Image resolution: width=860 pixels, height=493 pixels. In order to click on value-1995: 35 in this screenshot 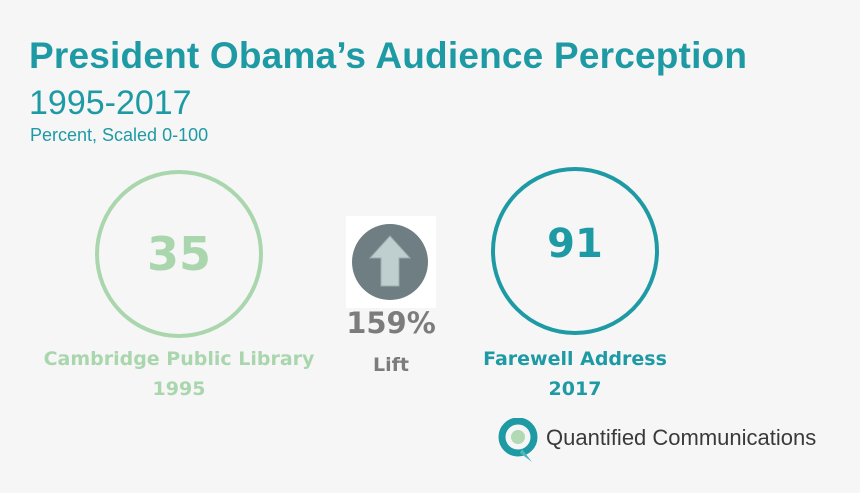, I will do `click(178, 254)`.